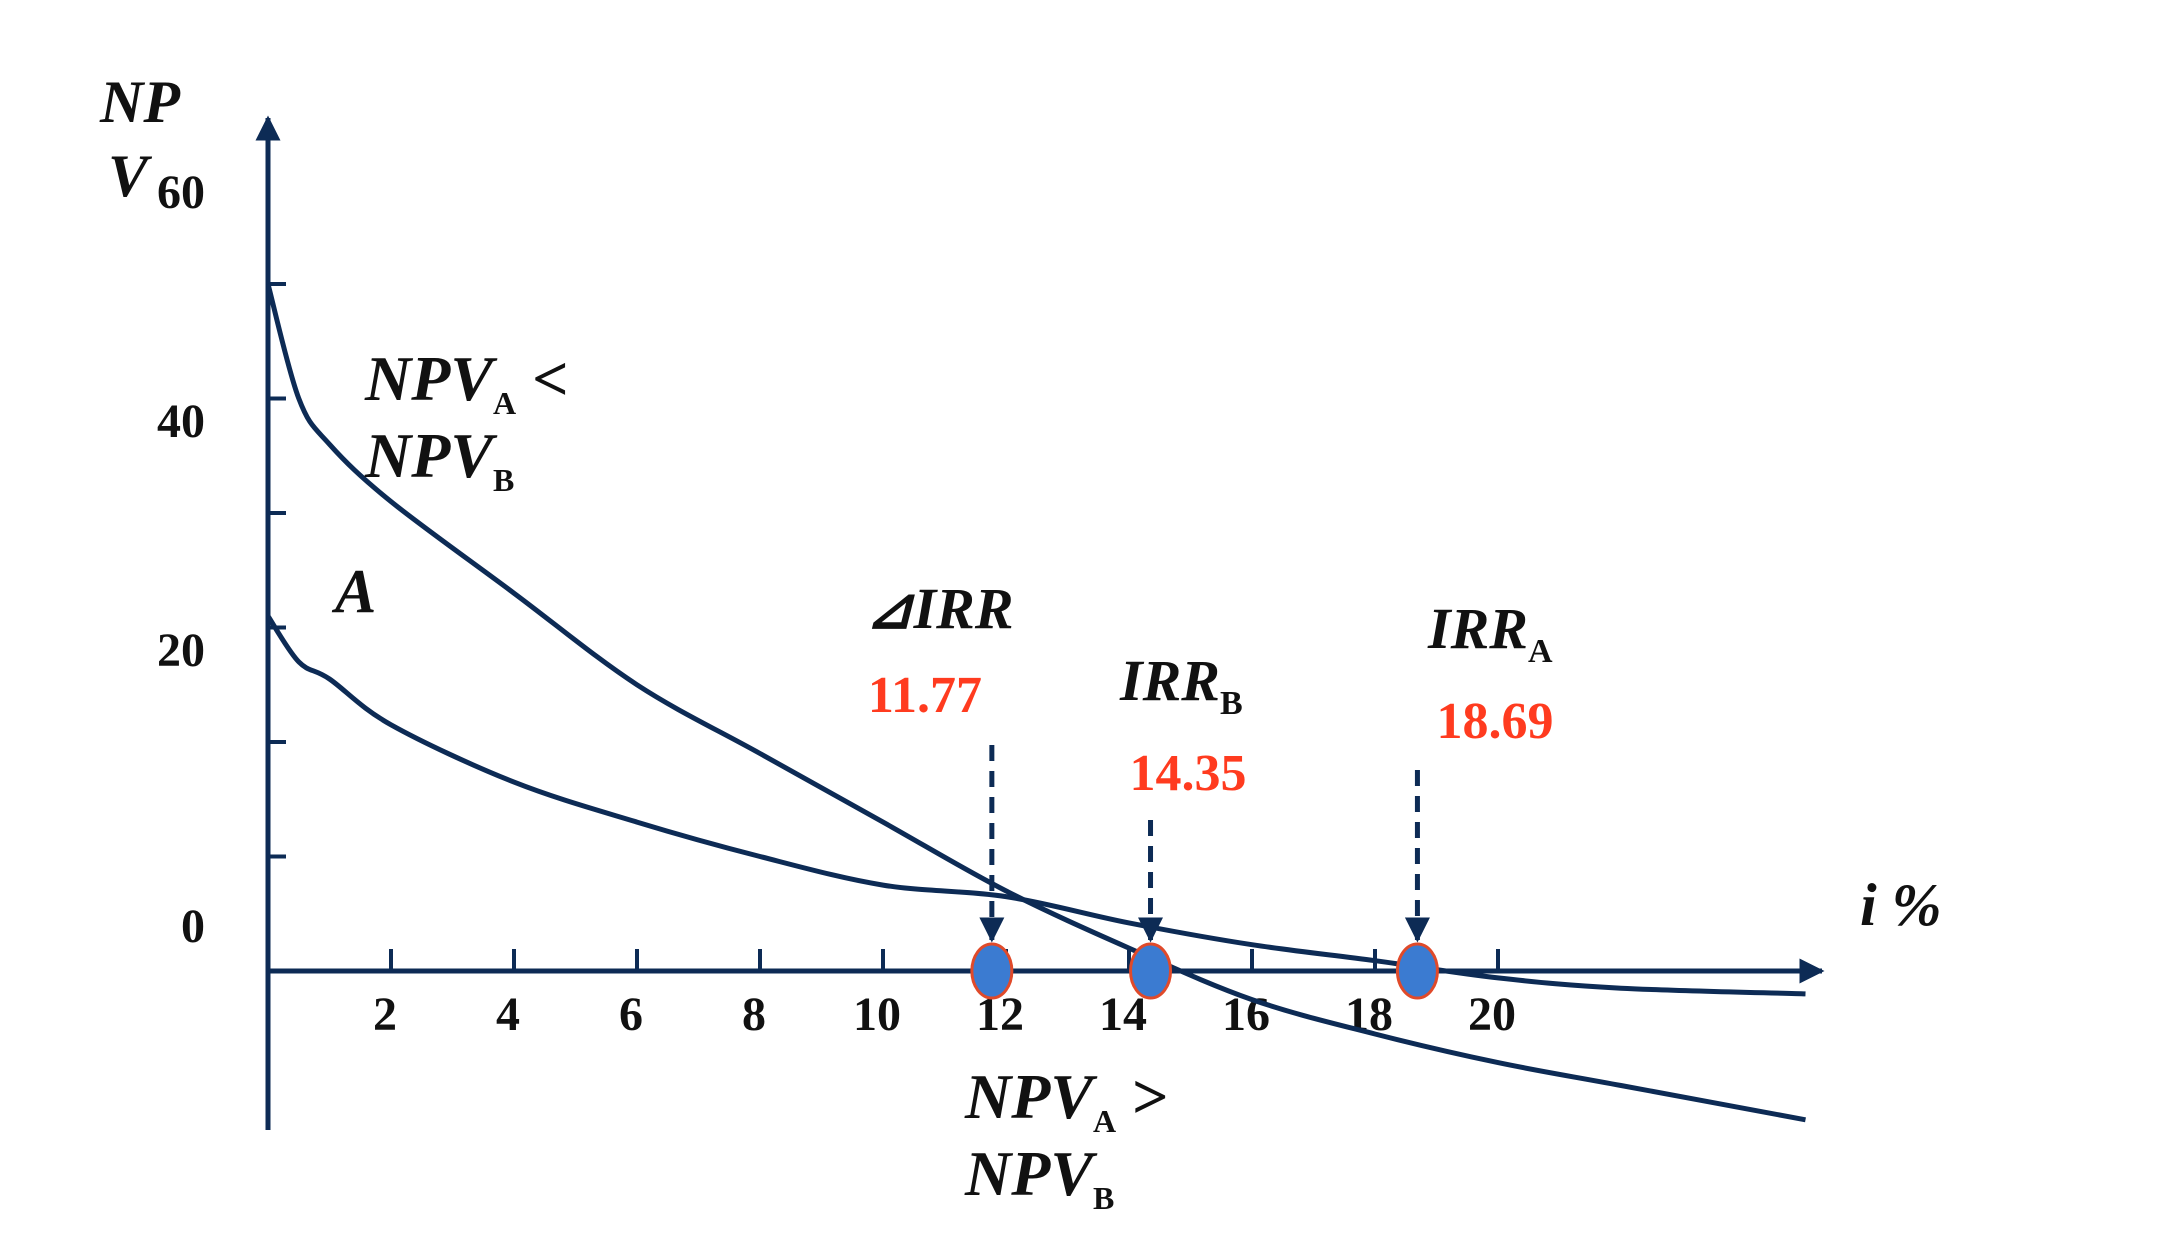 The height and width of the screenshot is (1246, 2164). Describe the element at coordinates (1492, 1014) in the screenshot. I see `x-tick-label-20: 20` at that location.